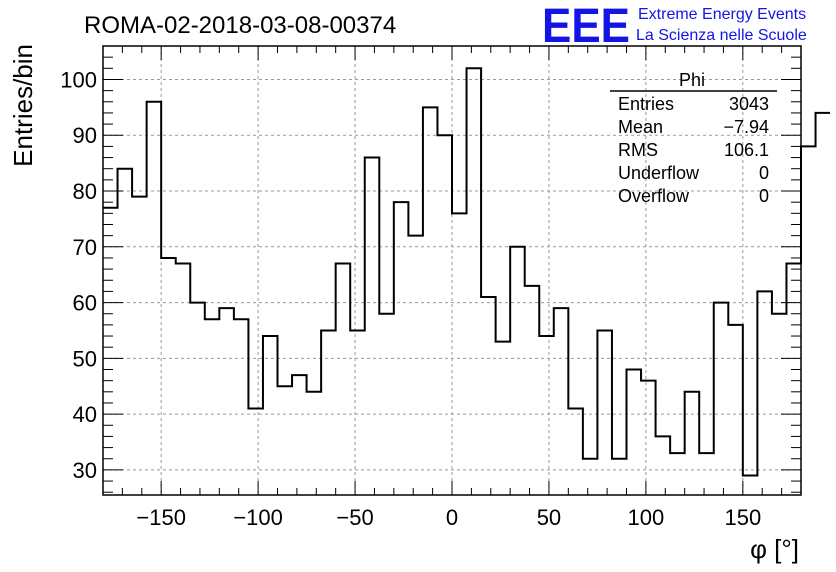  I want to click on y-tick-label: 90, so click(85, 135).